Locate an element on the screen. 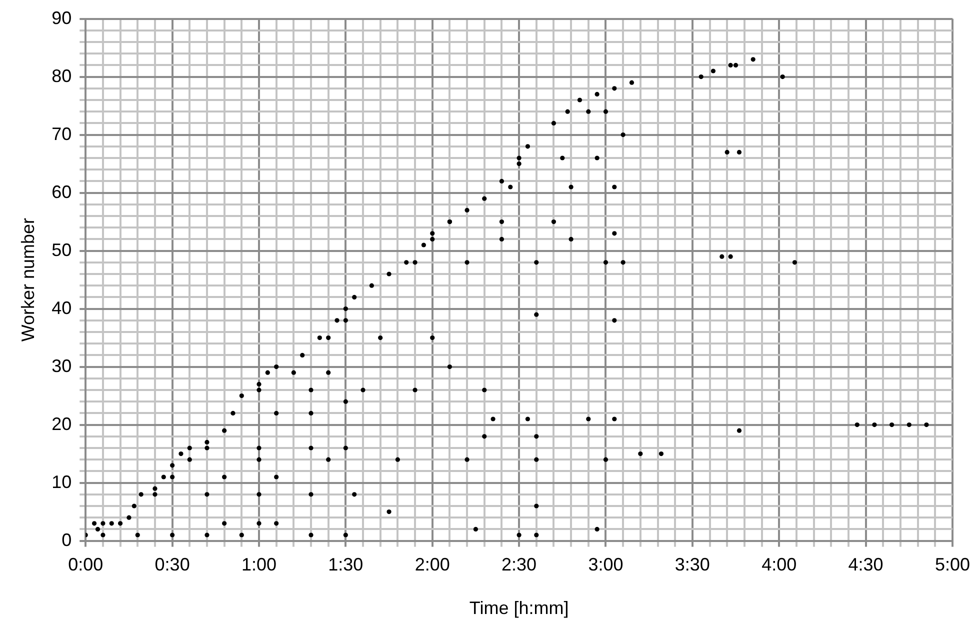 Image resolution: width=978 pixels, height=630 pixels. y-tick-label: 70 is located at coordinates (62, 134).